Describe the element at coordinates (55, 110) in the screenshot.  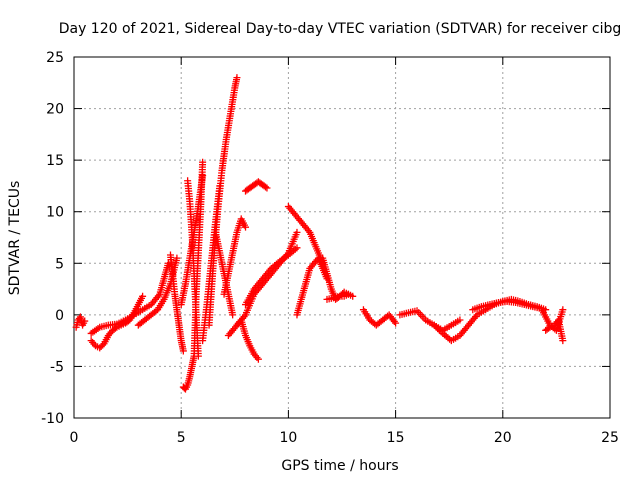
I see `y-tick-label: 20` at that location.